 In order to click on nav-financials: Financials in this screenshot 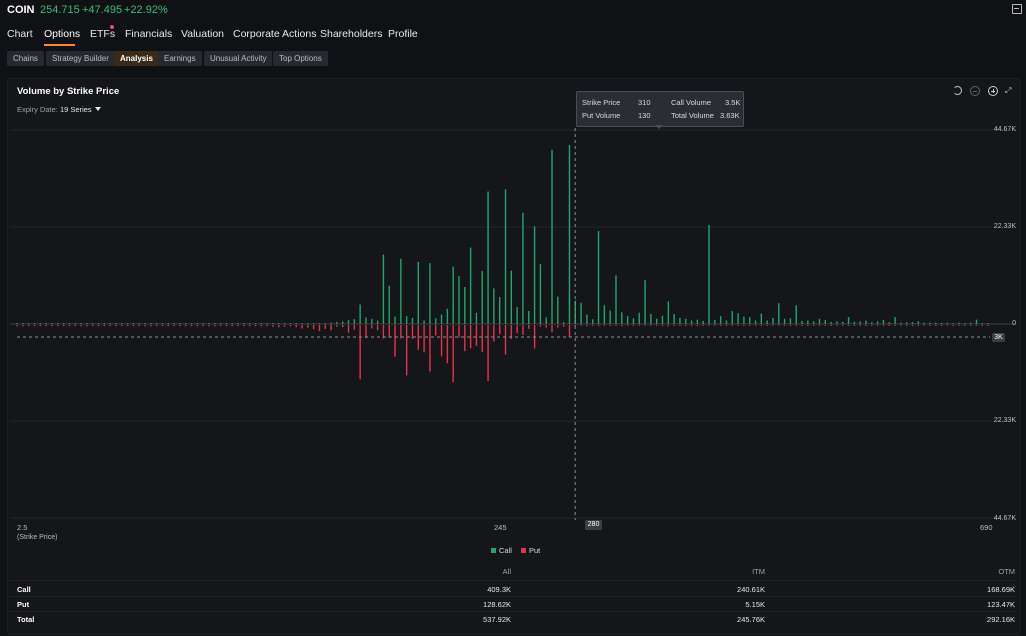, I will do `click(149, 34)`.